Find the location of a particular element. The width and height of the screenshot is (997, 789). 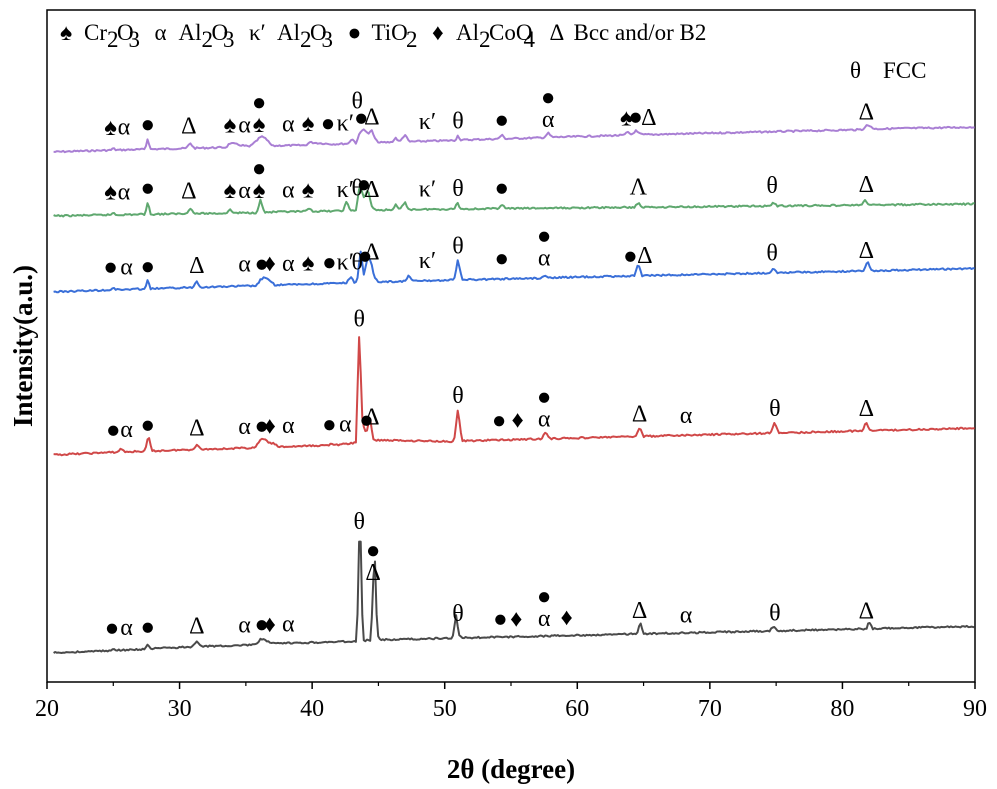

x-axis: 20 30 40 50 60 70 80 90 is located at coordinates (511, 702).